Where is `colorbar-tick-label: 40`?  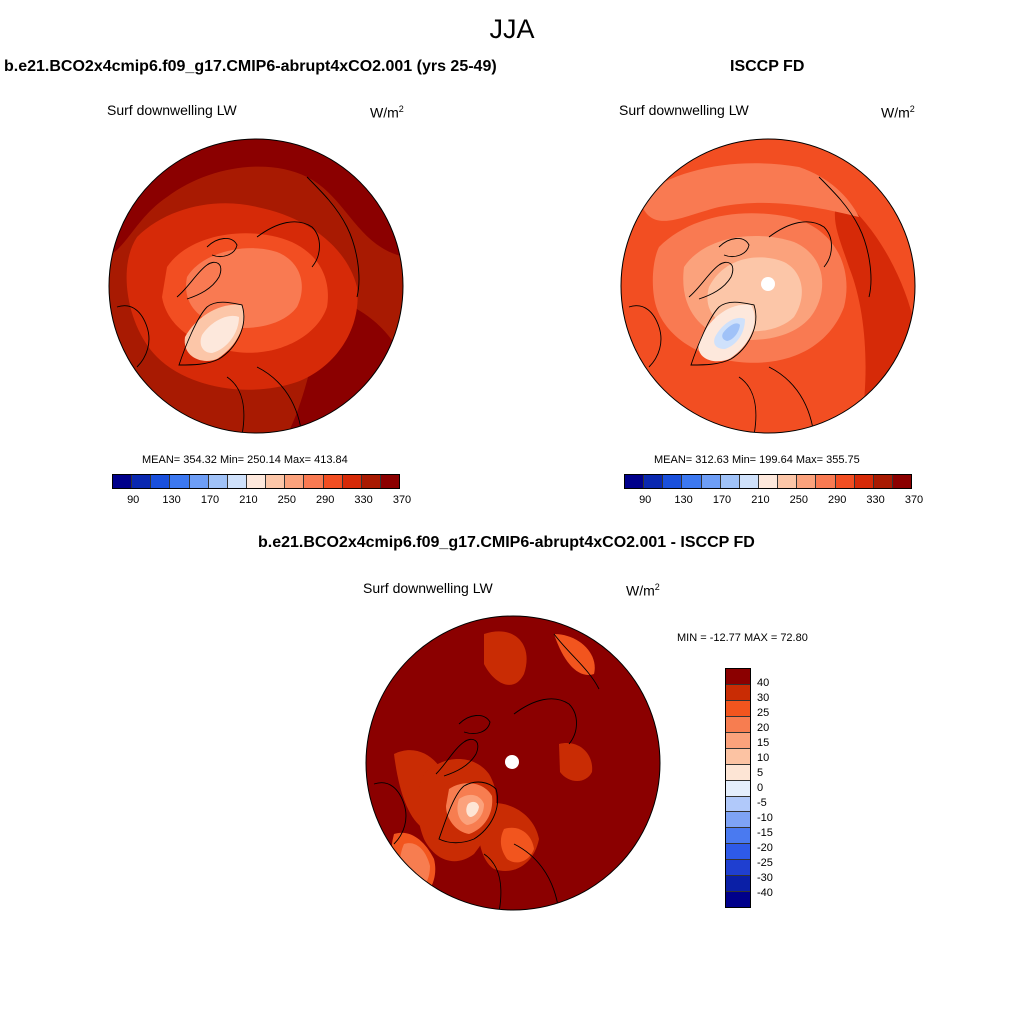
colorbar-tick-label: 40 is located at coordinates (763, 683).